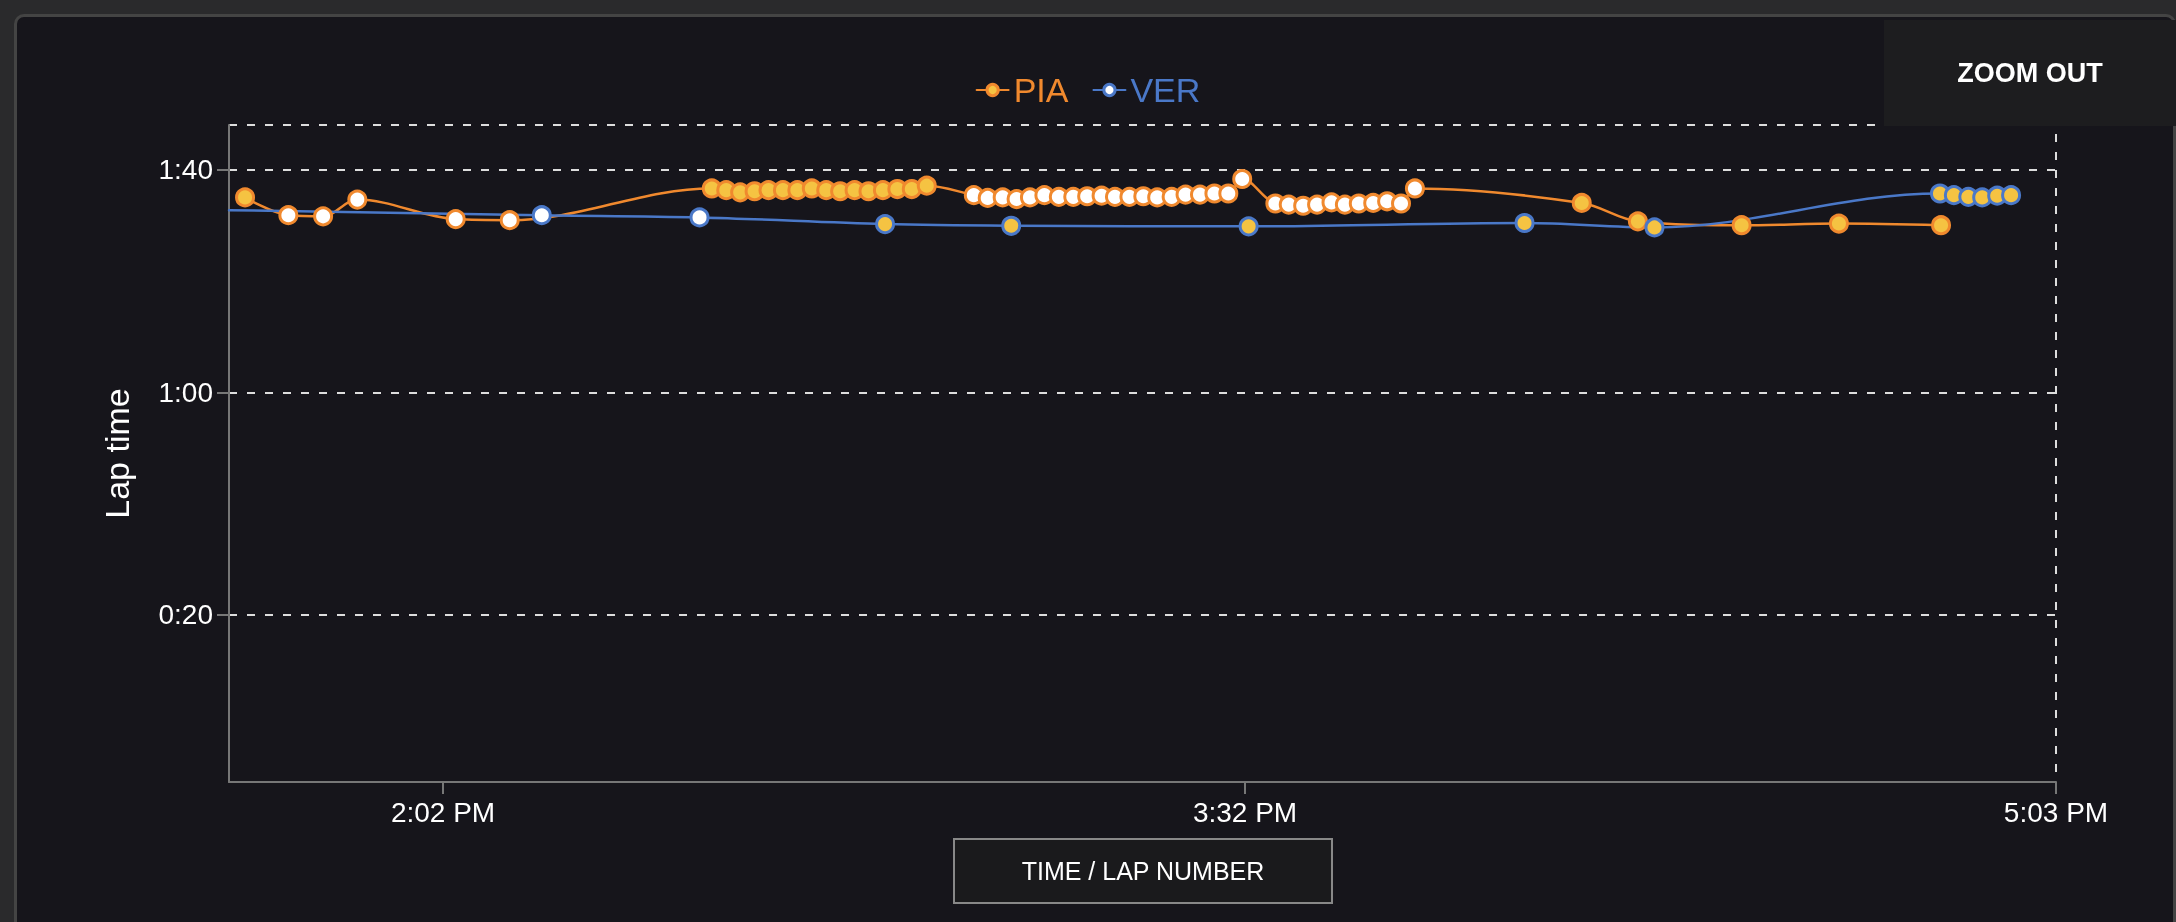  Describe the element at coordinates (1143, 871) in the screenshot. I see `text: TIME / LAP NUMBER` at that location.